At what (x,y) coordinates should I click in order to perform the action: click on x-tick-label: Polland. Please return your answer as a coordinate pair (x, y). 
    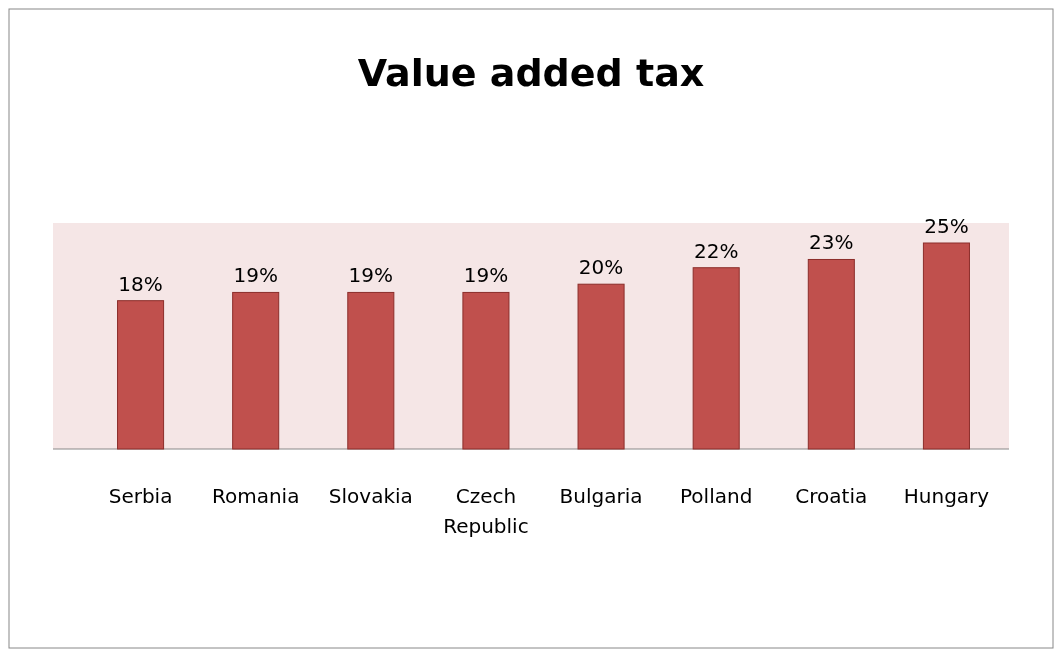
    Looking at the image, I should click on (716, 496).